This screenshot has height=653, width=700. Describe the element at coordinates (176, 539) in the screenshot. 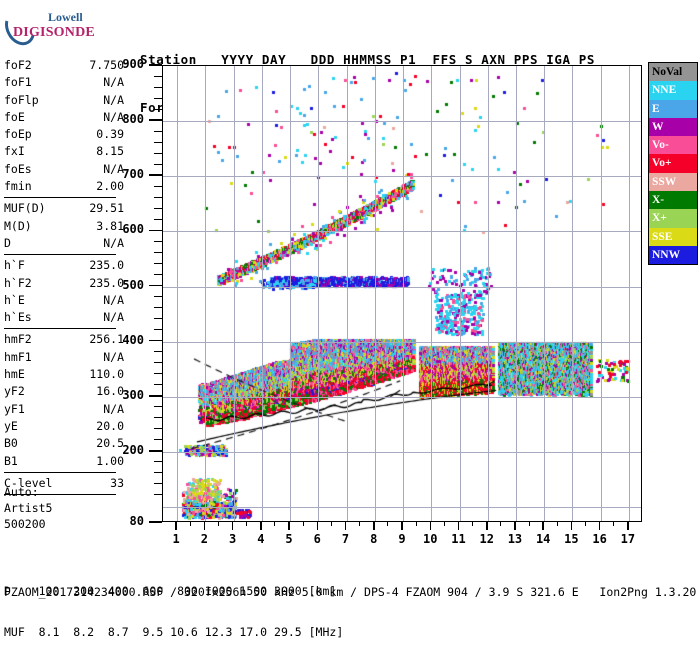

I see `x-axis-label: 1` at that location.